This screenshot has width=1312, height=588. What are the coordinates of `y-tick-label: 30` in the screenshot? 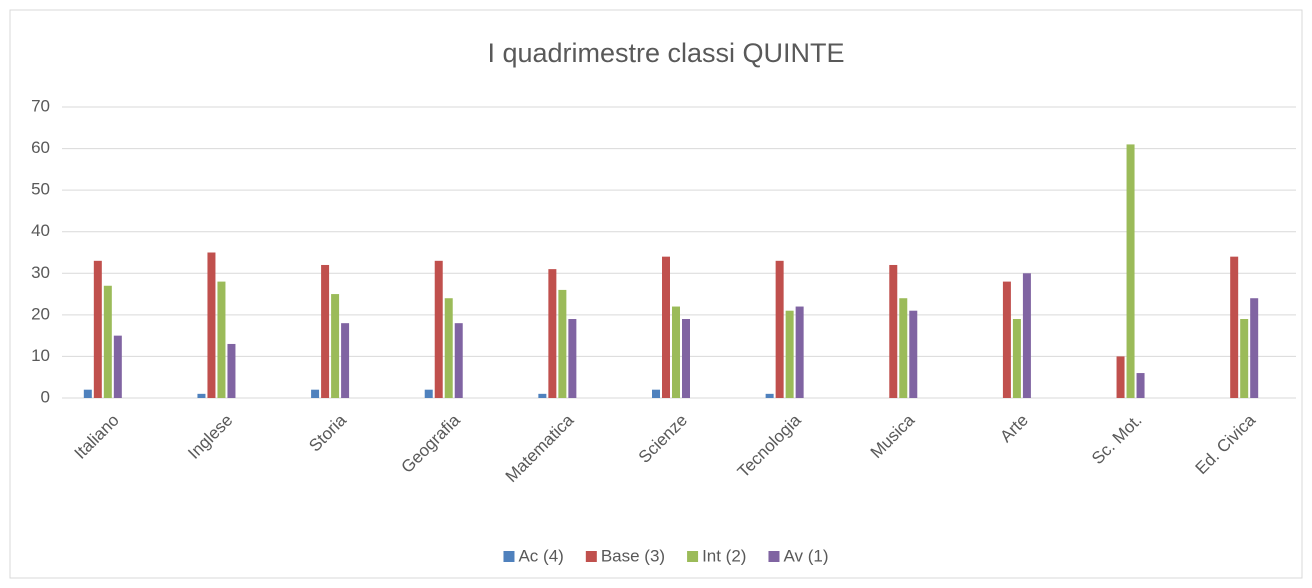 It's located at (40, 272).